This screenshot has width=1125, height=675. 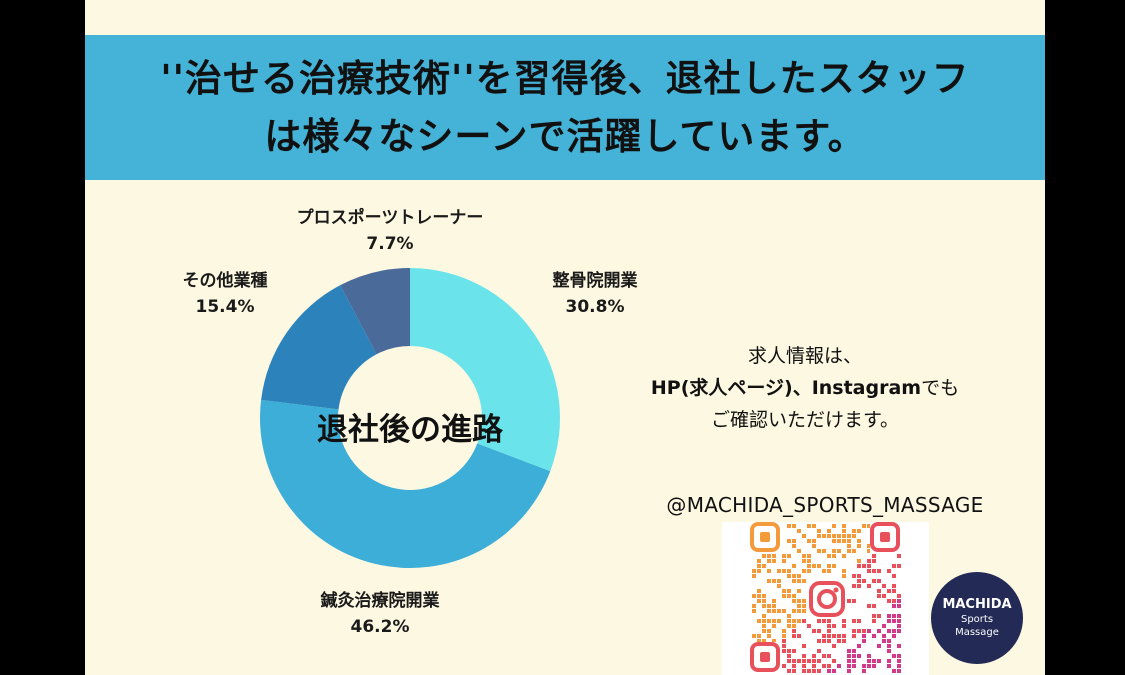 I want to click on info-line-1: 求人情報は、, so click(x=804, y=356).